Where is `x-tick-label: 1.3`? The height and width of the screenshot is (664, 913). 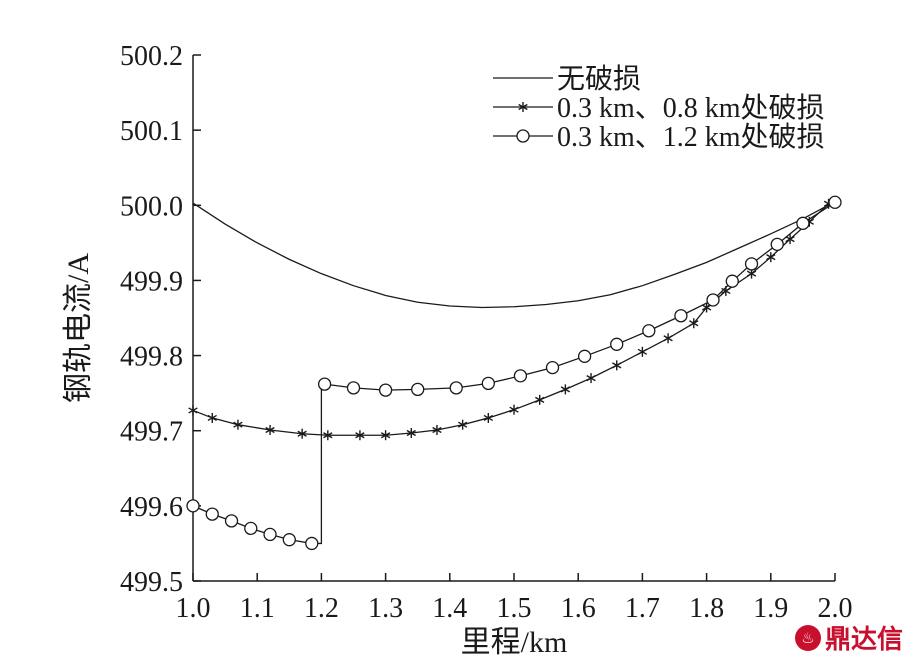 x-tick-label: 1.3 is located at coordinates (385, 608).